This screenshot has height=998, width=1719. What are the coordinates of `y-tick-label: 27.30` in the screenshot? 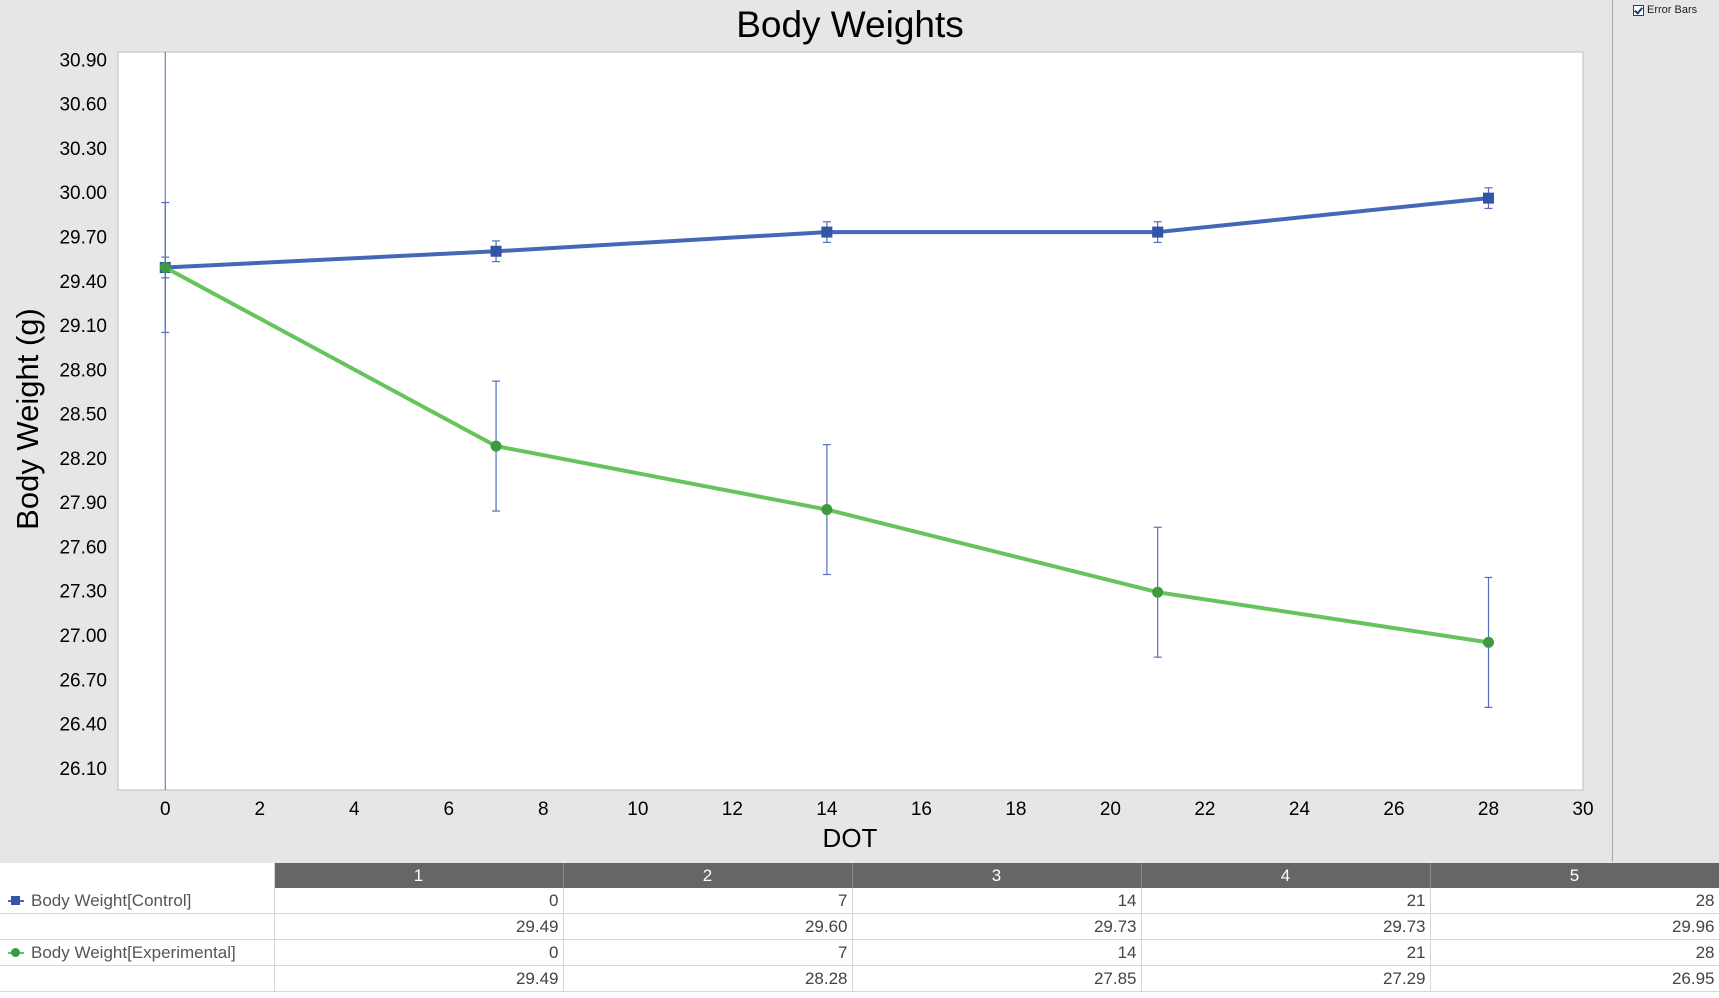 It's located at (83, 592).